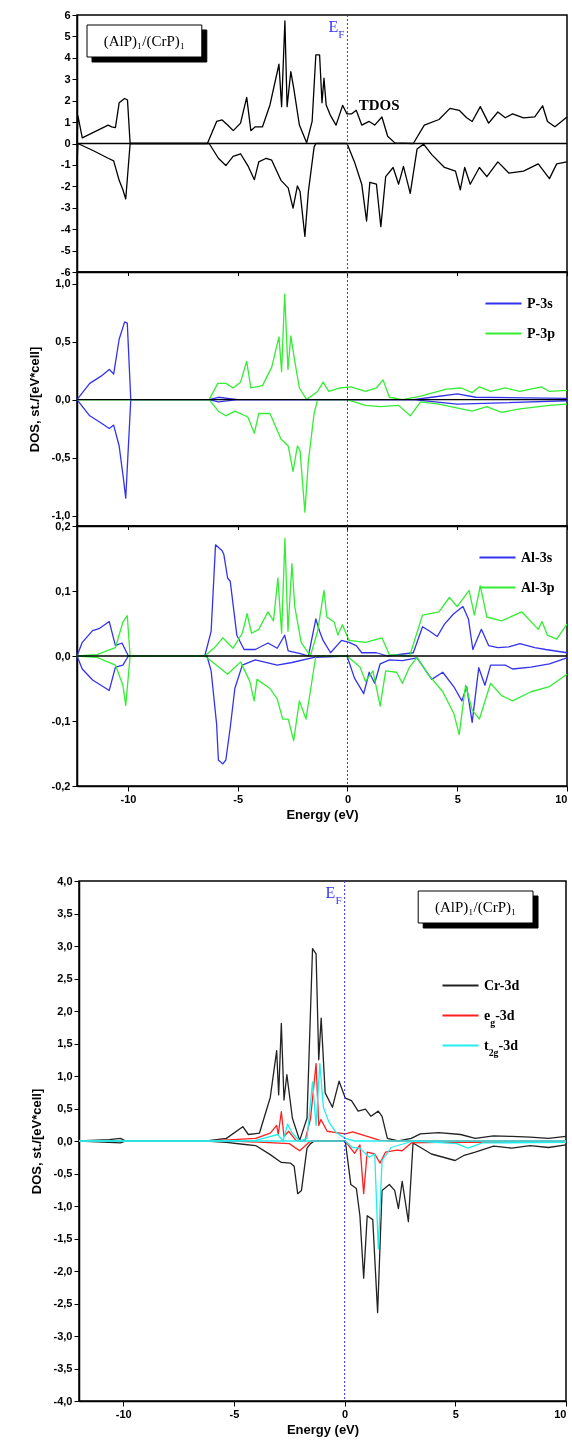 This screenshot has width=572, height=1451. What do you see at coordinates (502, 985) in the screenshot?
I see `legend-label: Cr-3d` at bounding box center [502, 985].